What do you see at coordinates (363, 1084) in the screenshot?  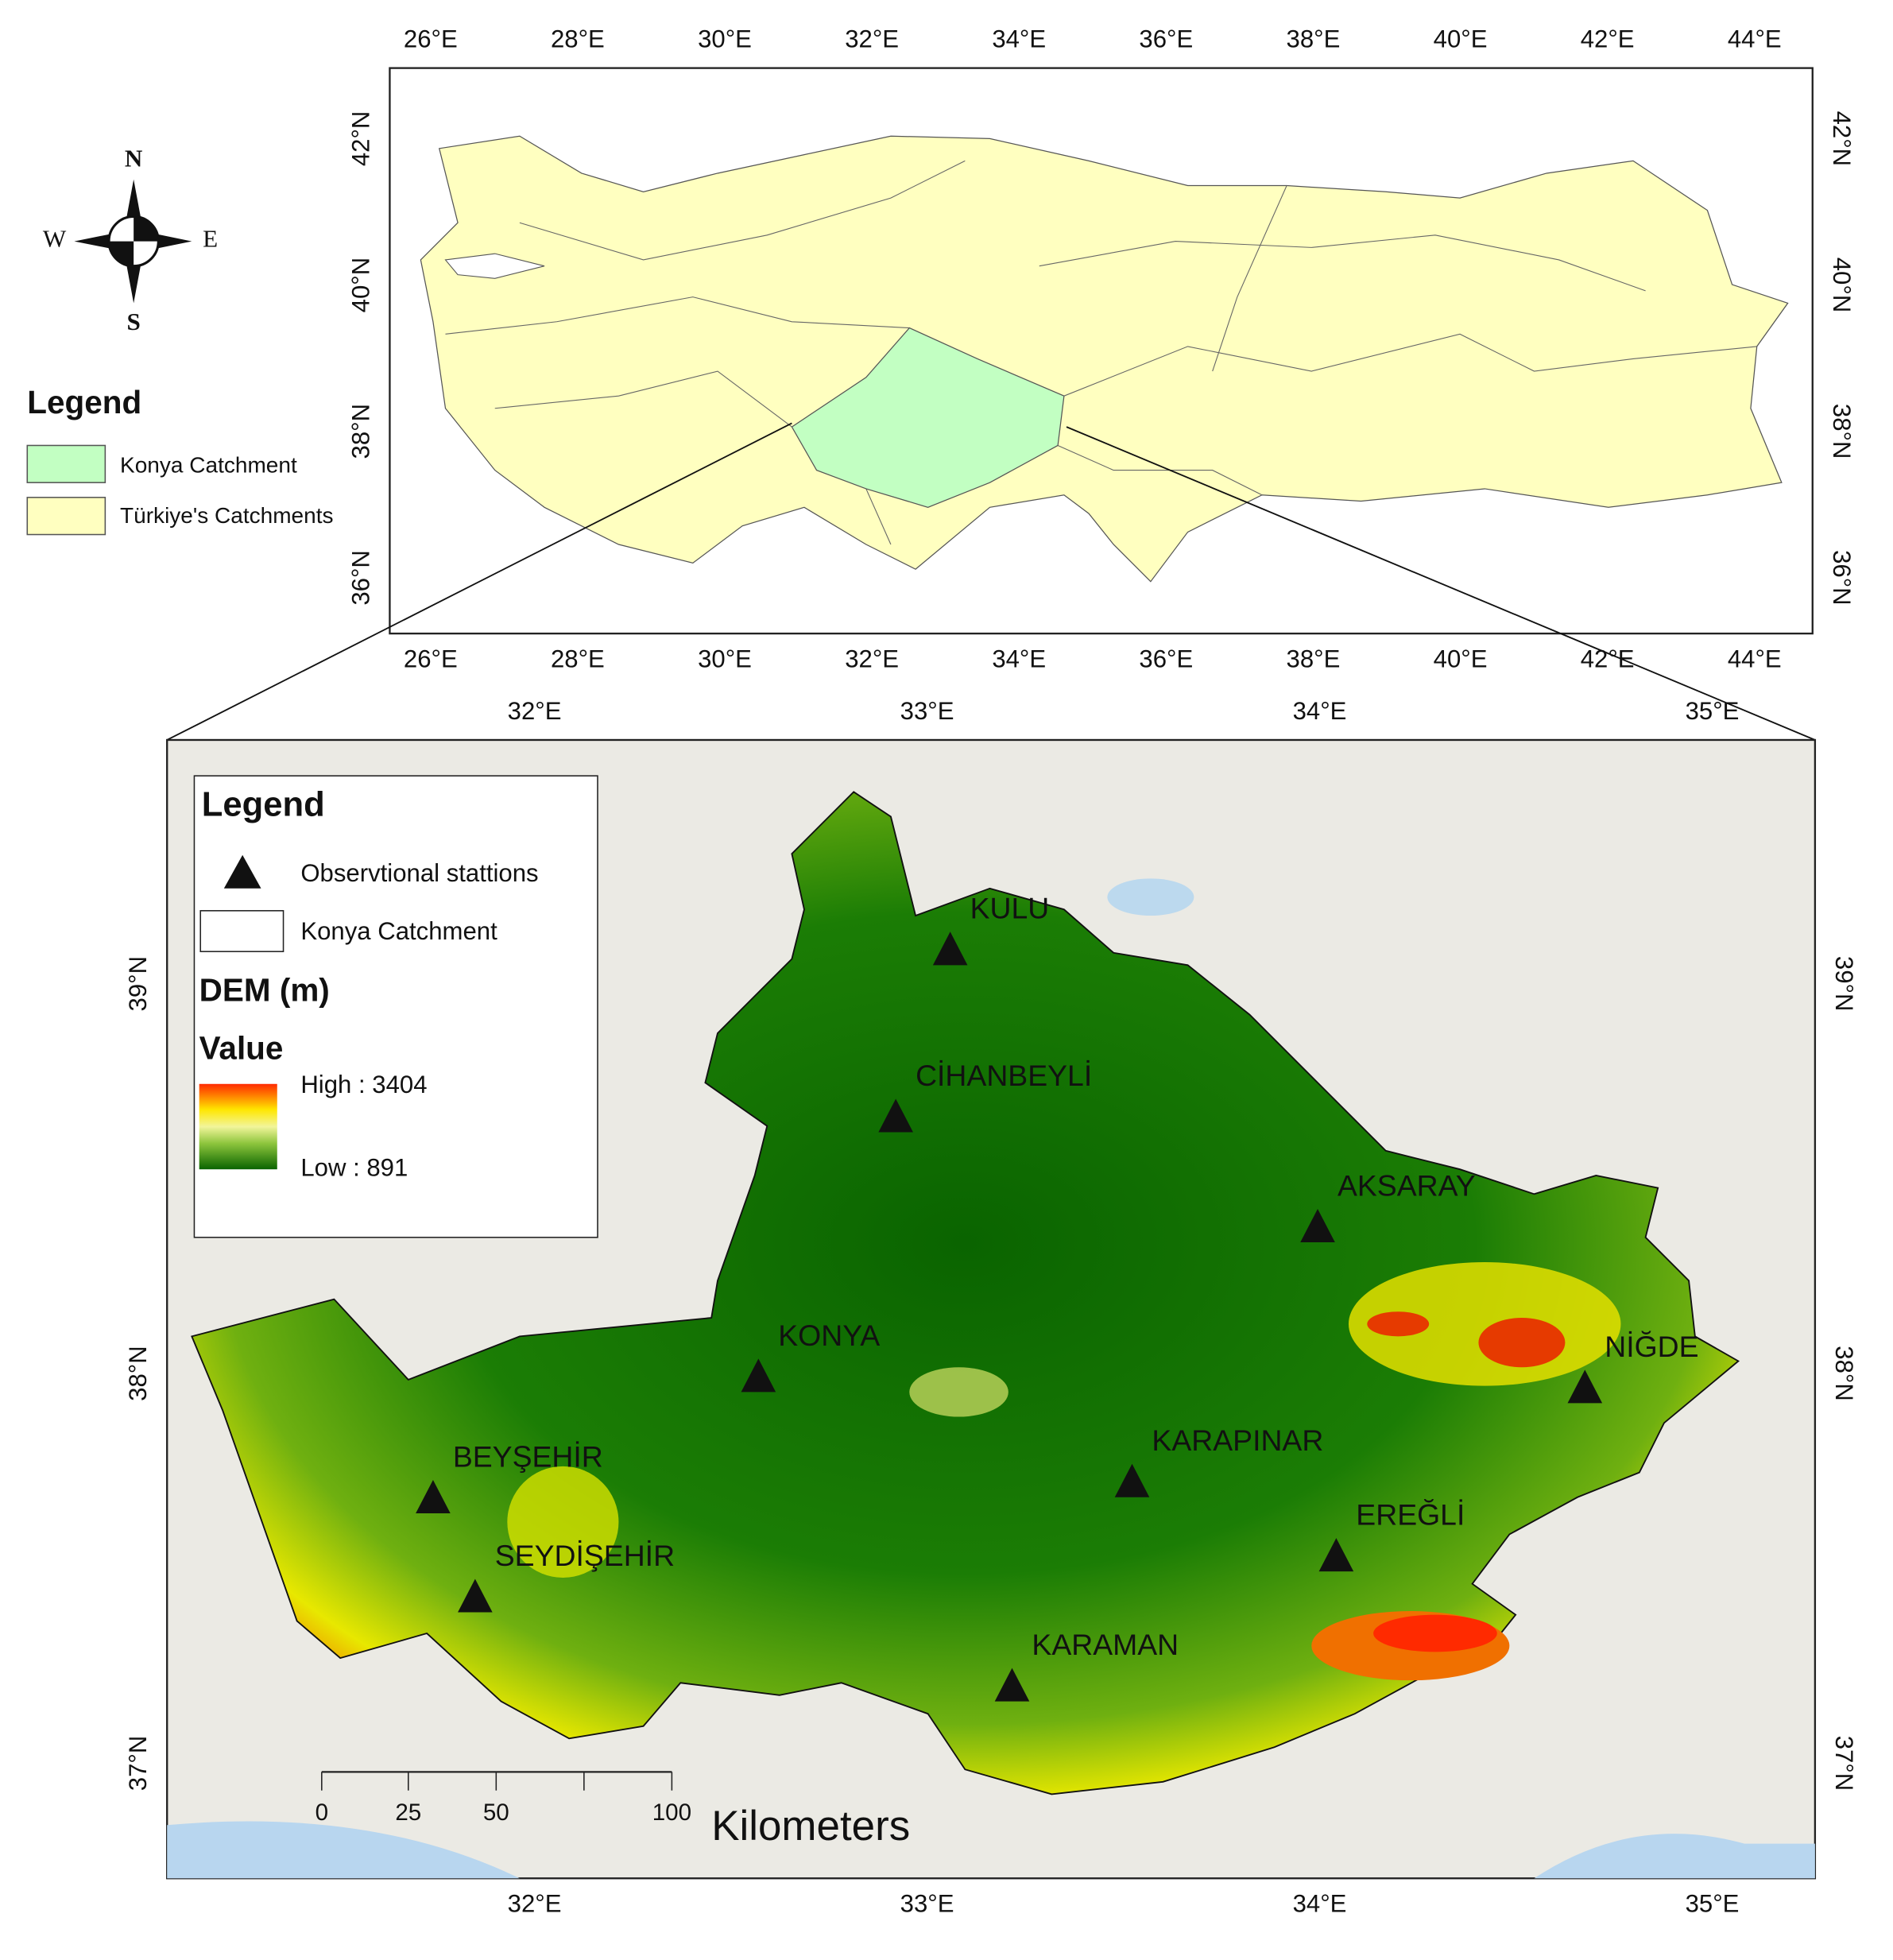 I see `legend-label: High : 3404` at bounding box center [363, 1084].